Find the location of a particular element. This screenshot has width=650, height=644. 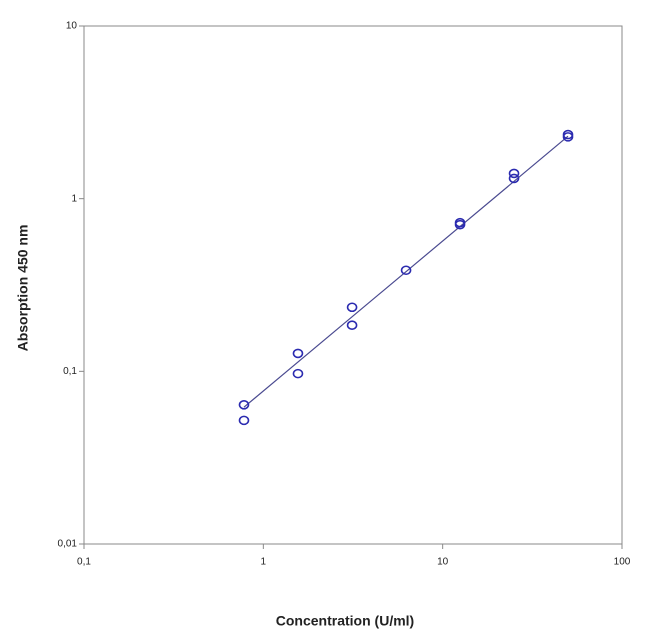

x-tick-label: 100 is located at coordinates (622, 562).